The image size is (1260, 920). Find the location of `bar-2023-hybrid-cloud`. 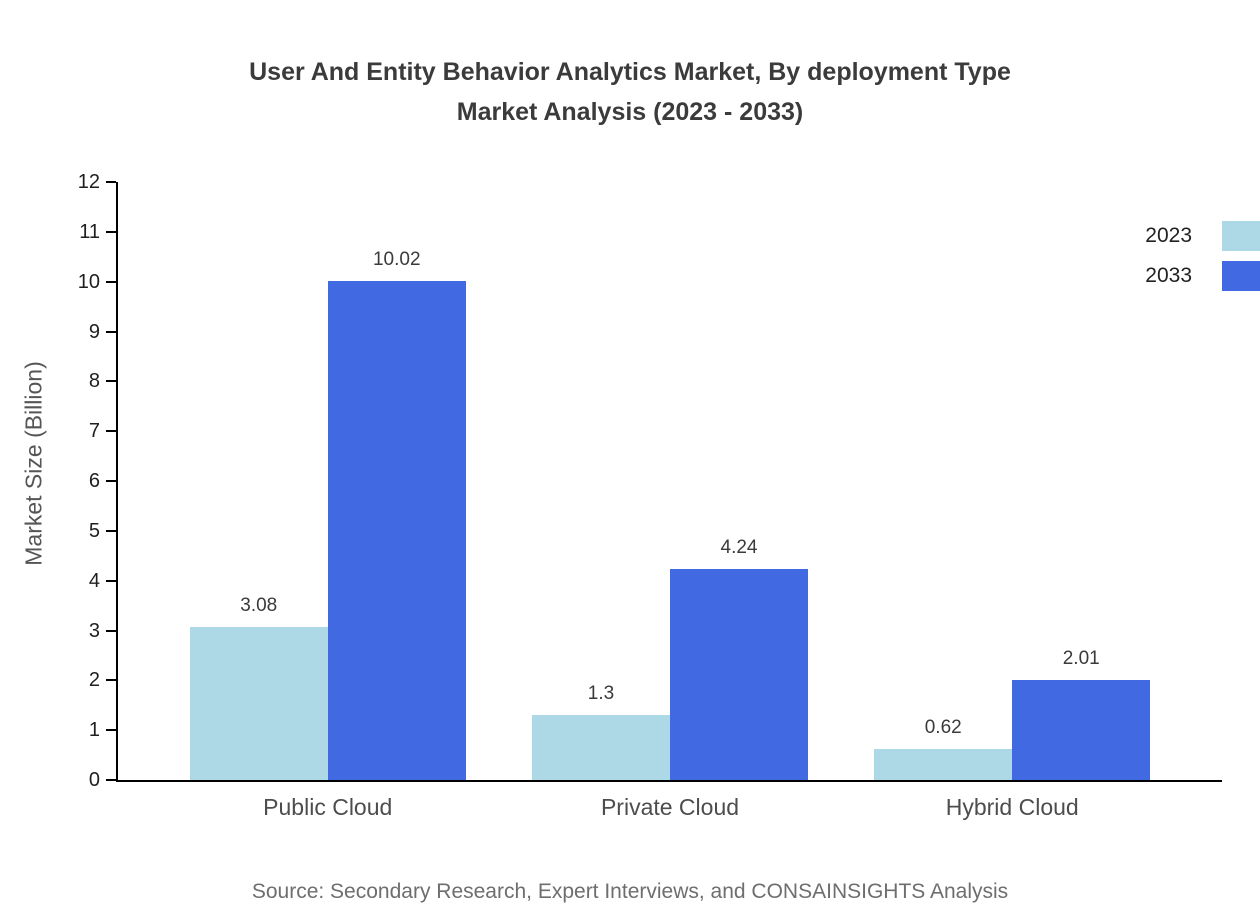

bar-2023-hybrid-cloud is located at coordinates (943, 764).